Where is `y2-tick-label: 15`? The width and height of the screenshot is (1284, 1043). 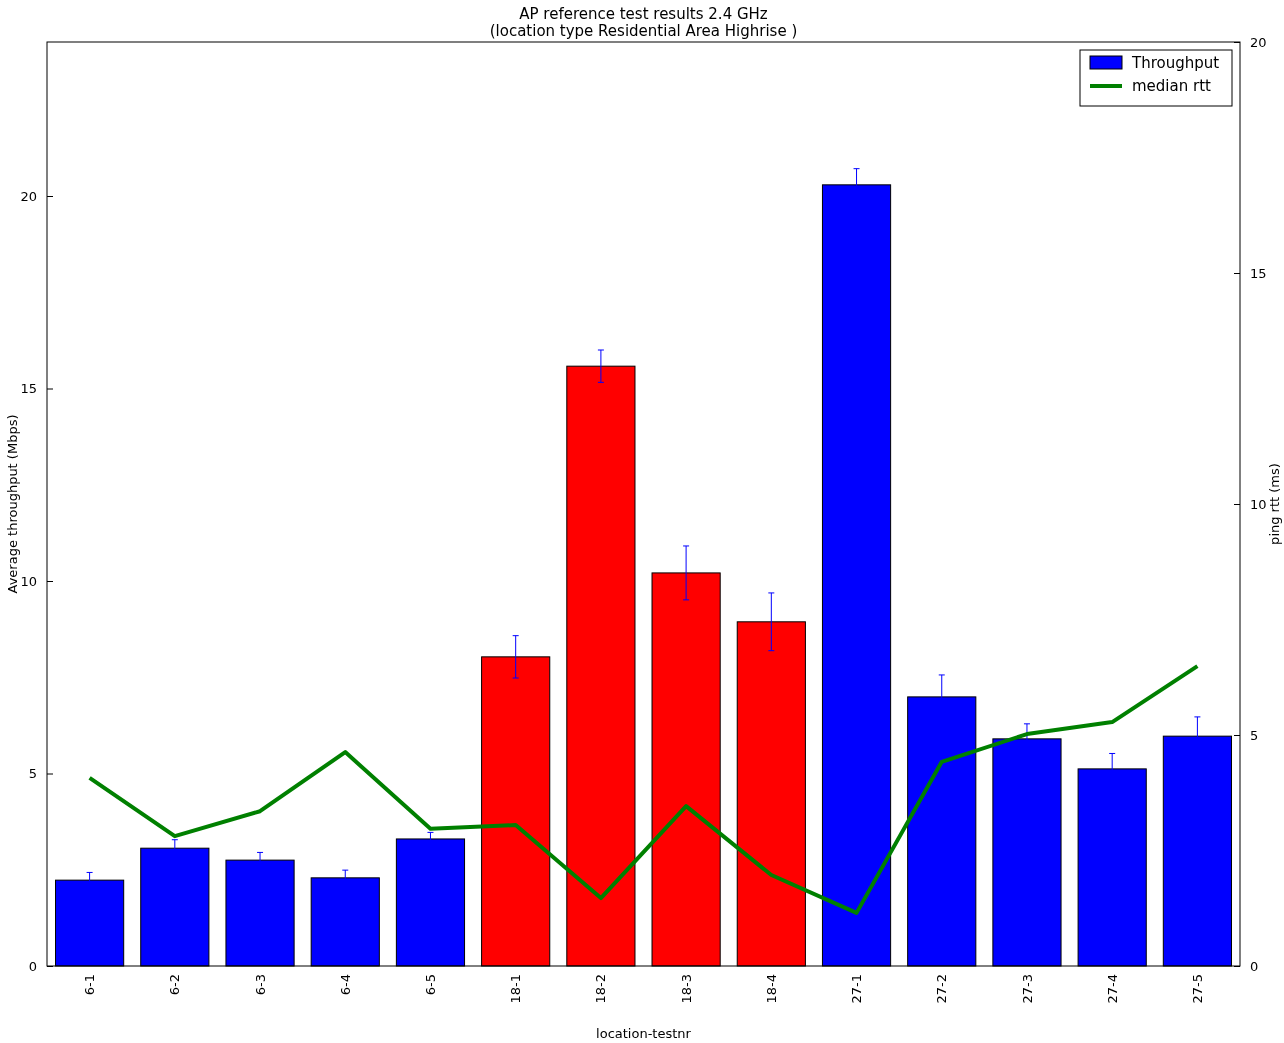 y2-tick-label: 15 is located at coordinates (1258, 273).